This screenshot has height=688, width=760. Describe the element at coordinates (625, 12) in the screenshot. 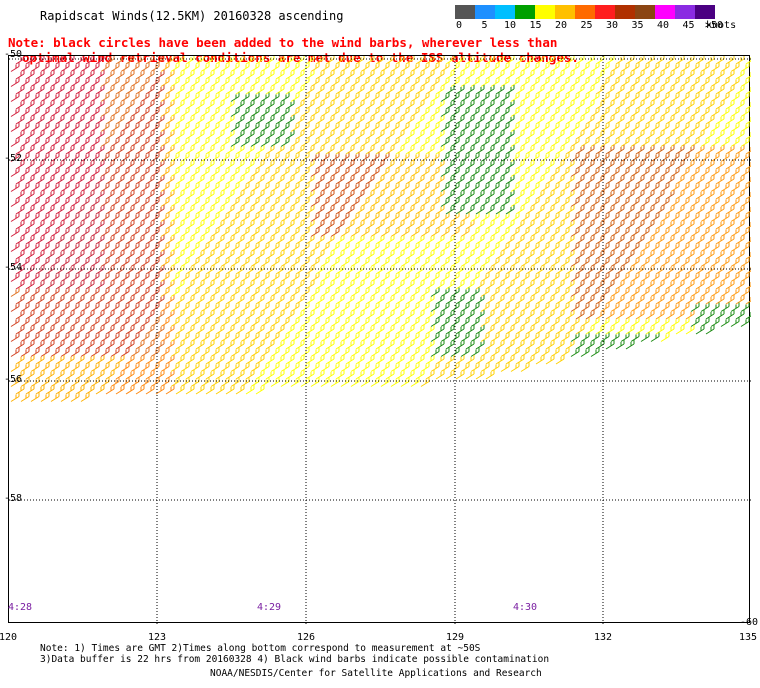

I see `colorbar-segment` at that location.